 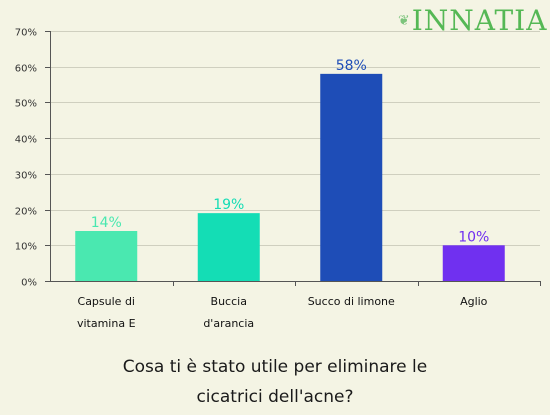 What do you see at coordinates (473, 237) in the screenshot?
I see `data-label: 10%` at bounding box center [473, 237].